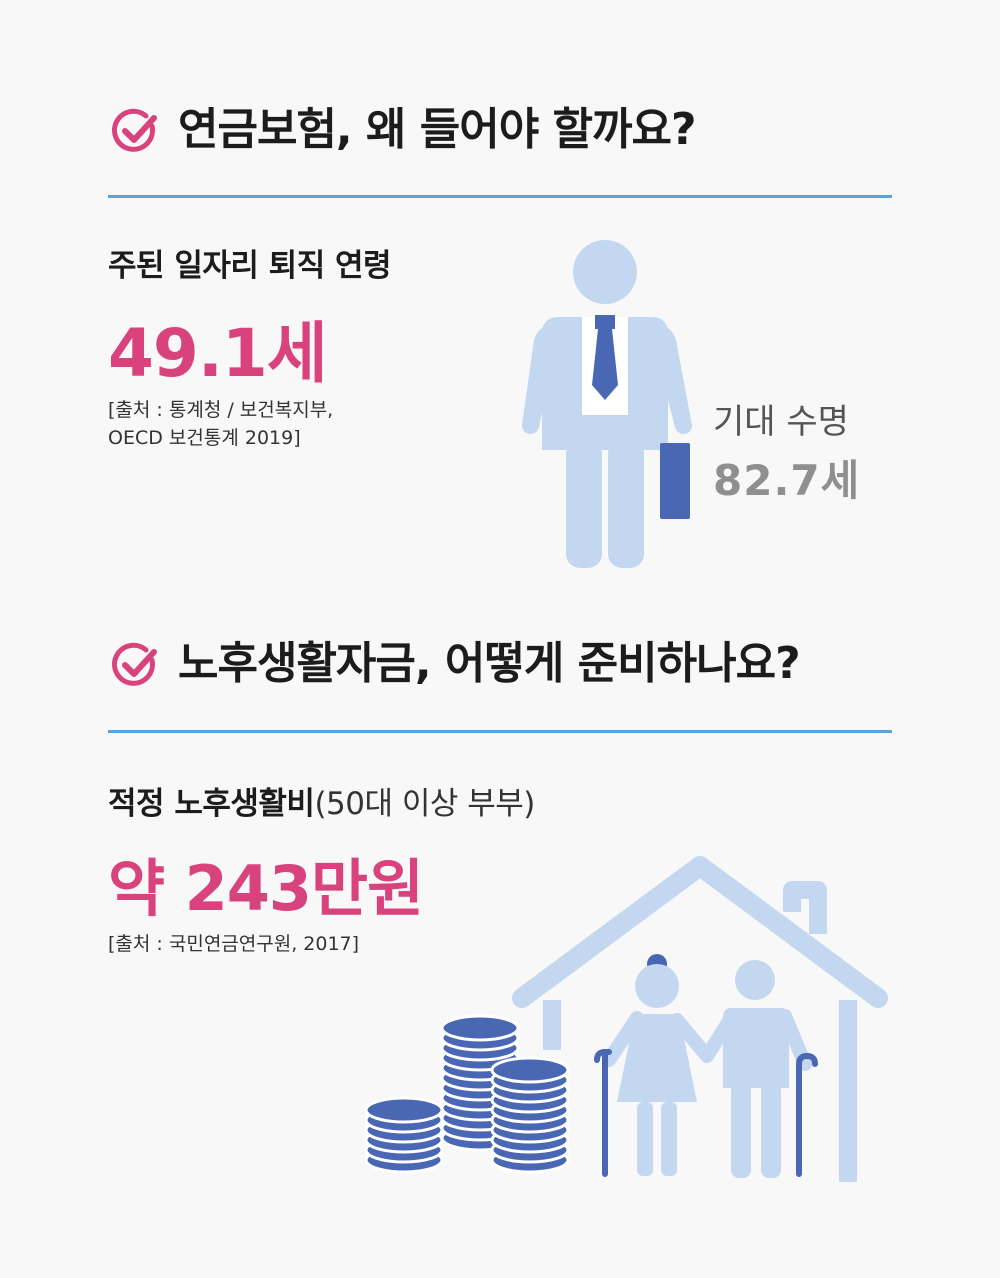  I want to click on living-cost-title-main: 적정 노후생활비, so click(211, 804).